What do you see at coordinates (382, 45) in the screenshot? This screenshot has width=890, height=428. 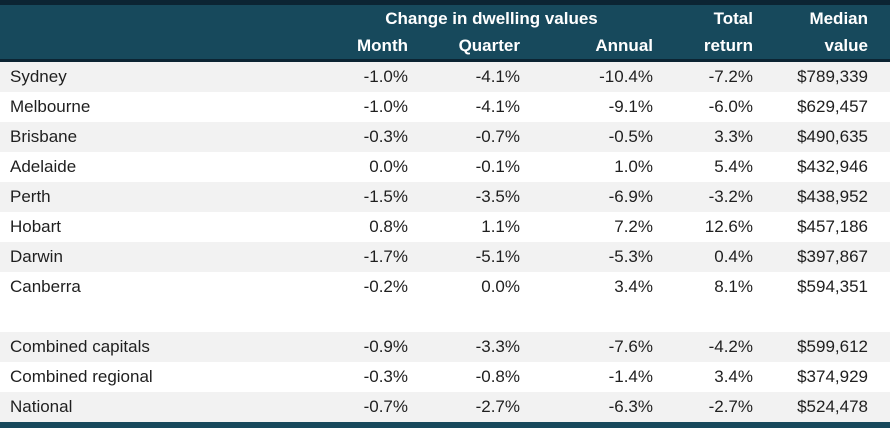 I see `header-col-month: Month` at bounding box center [382, 45].